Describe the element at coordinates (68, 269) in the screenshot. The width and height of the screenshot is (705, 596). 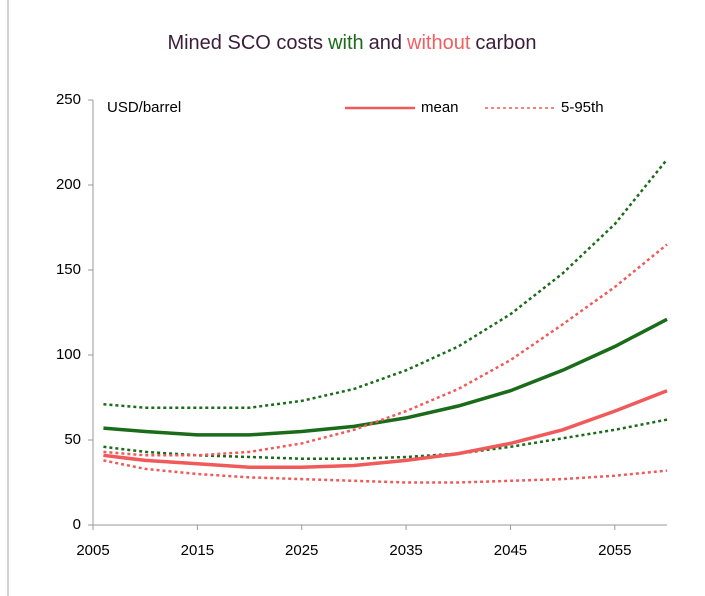
I see `y-tick-label: 150` at that location.